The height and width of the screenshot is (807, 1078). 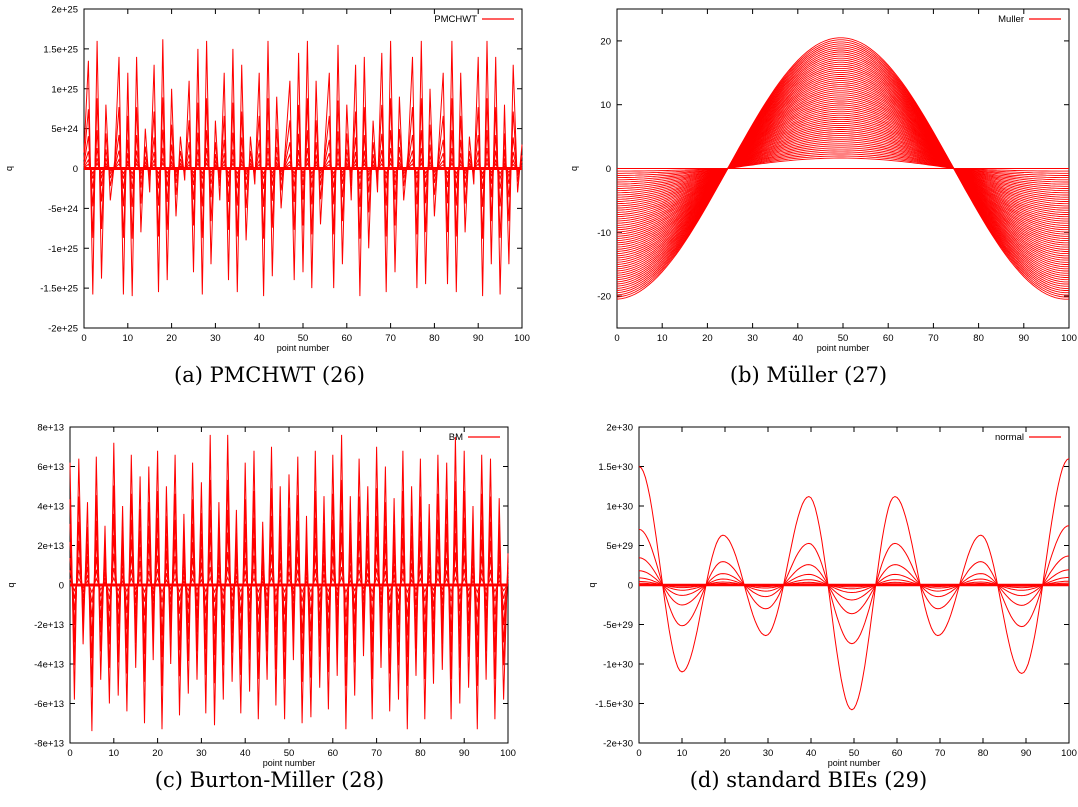 I want to click on y-tick-label: -4e+13, so click(x=49, y=665).